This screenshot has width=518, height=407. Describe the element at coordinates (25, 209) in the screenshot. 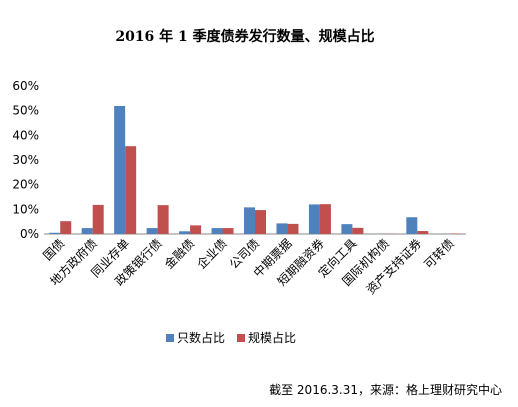

I see `y-tick-label: 10%` at that location.